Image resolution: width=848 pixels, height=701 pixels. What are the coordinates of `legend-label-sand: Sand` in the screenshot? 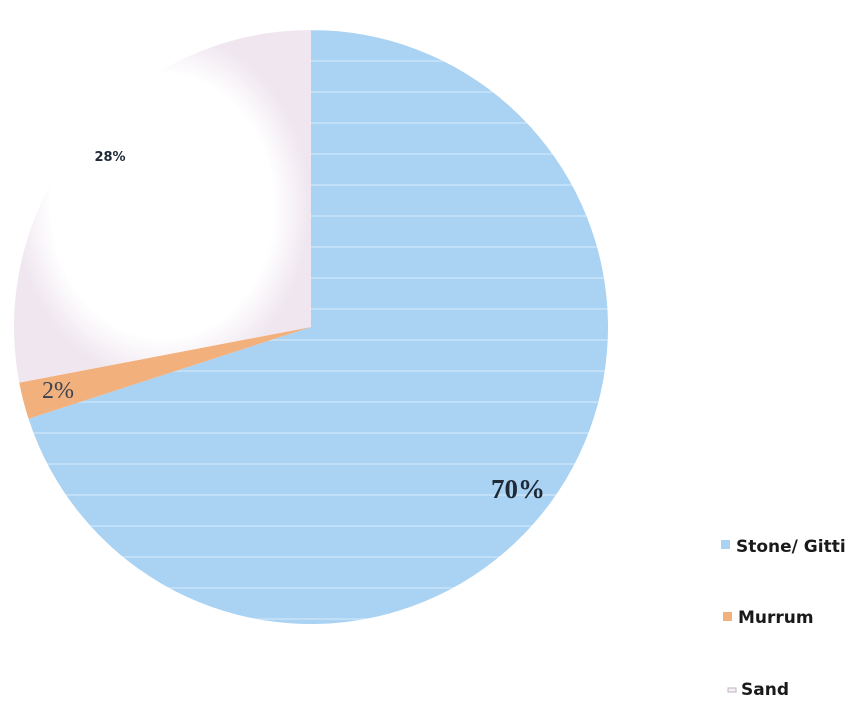 It's located at (765, 690).